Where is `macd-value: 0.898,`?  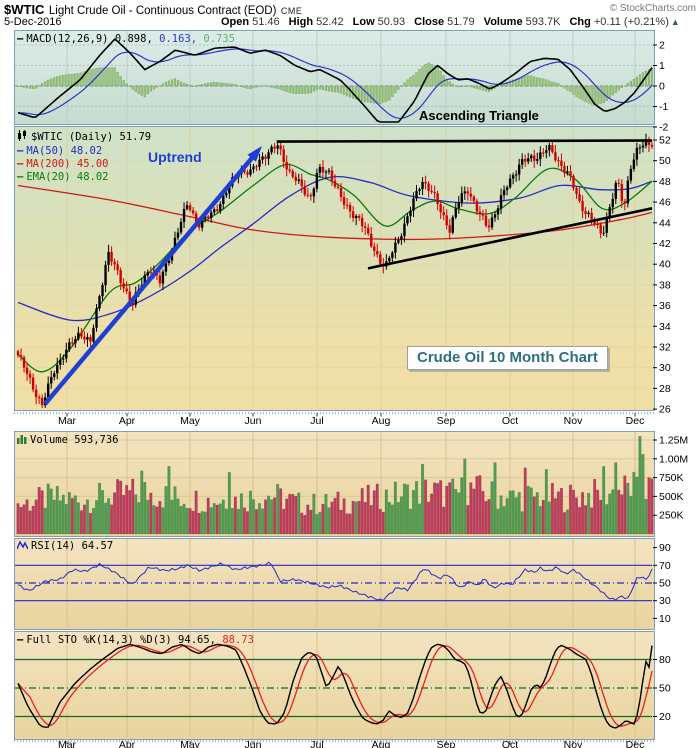 macd-value: 0.898, is located at coordinates (133, 39).